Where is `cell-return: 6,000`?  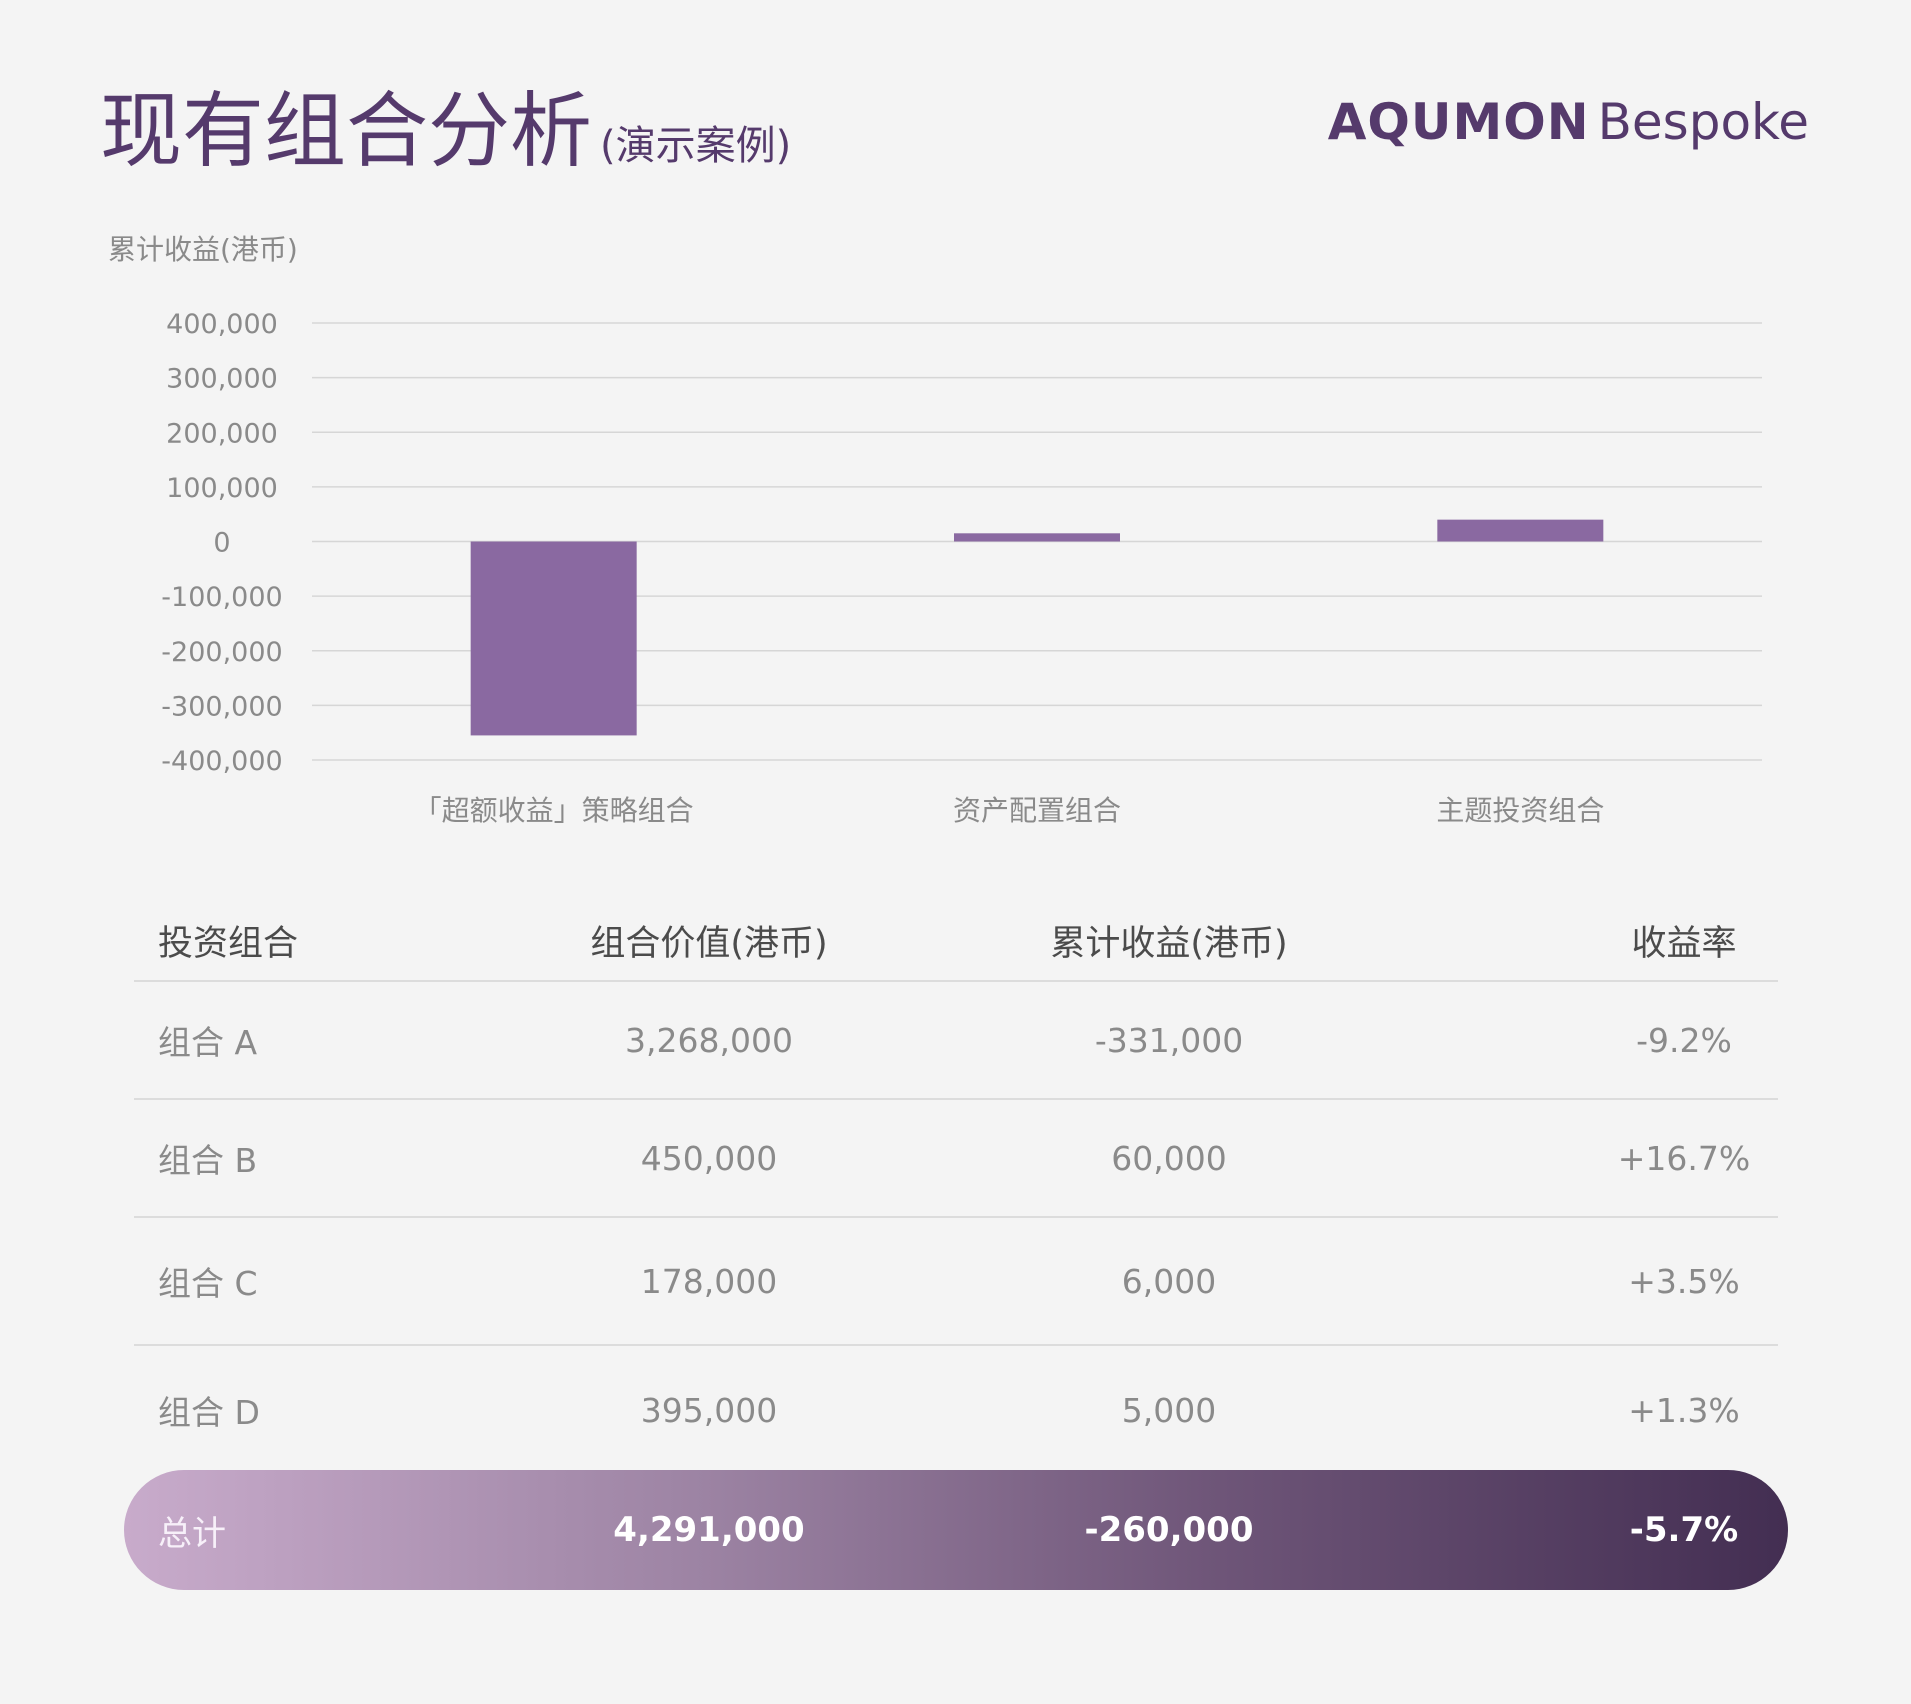
cell-return: 6,000 is located at coordinates (1169, 1281).